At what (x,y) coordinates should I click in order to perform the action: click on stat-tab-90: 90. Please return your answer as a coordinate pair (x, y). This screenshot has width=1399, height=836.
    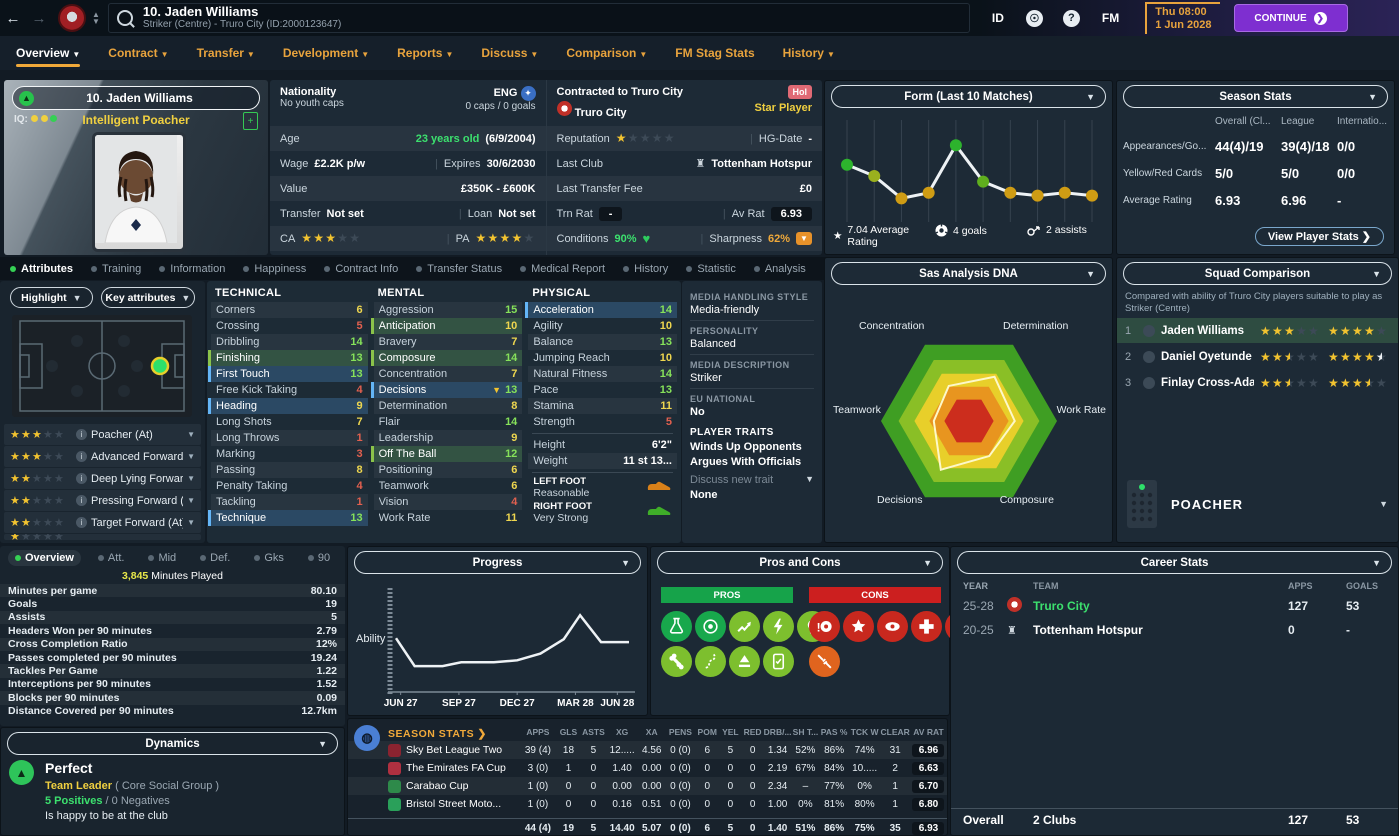
    Looking at the image, I should click on (319, 558).